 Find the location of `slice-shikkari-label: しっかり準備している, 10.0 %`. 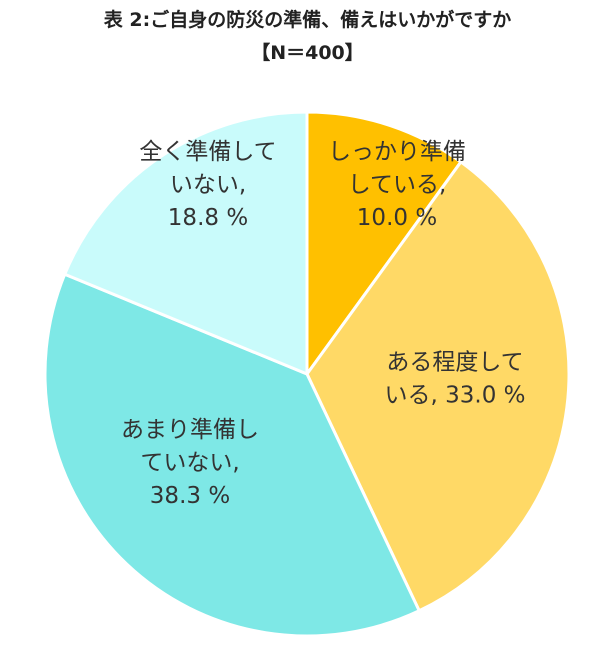

slice-shikkari-label: しっかり準備している, 10.0 % is located at coordinates (397, 185).